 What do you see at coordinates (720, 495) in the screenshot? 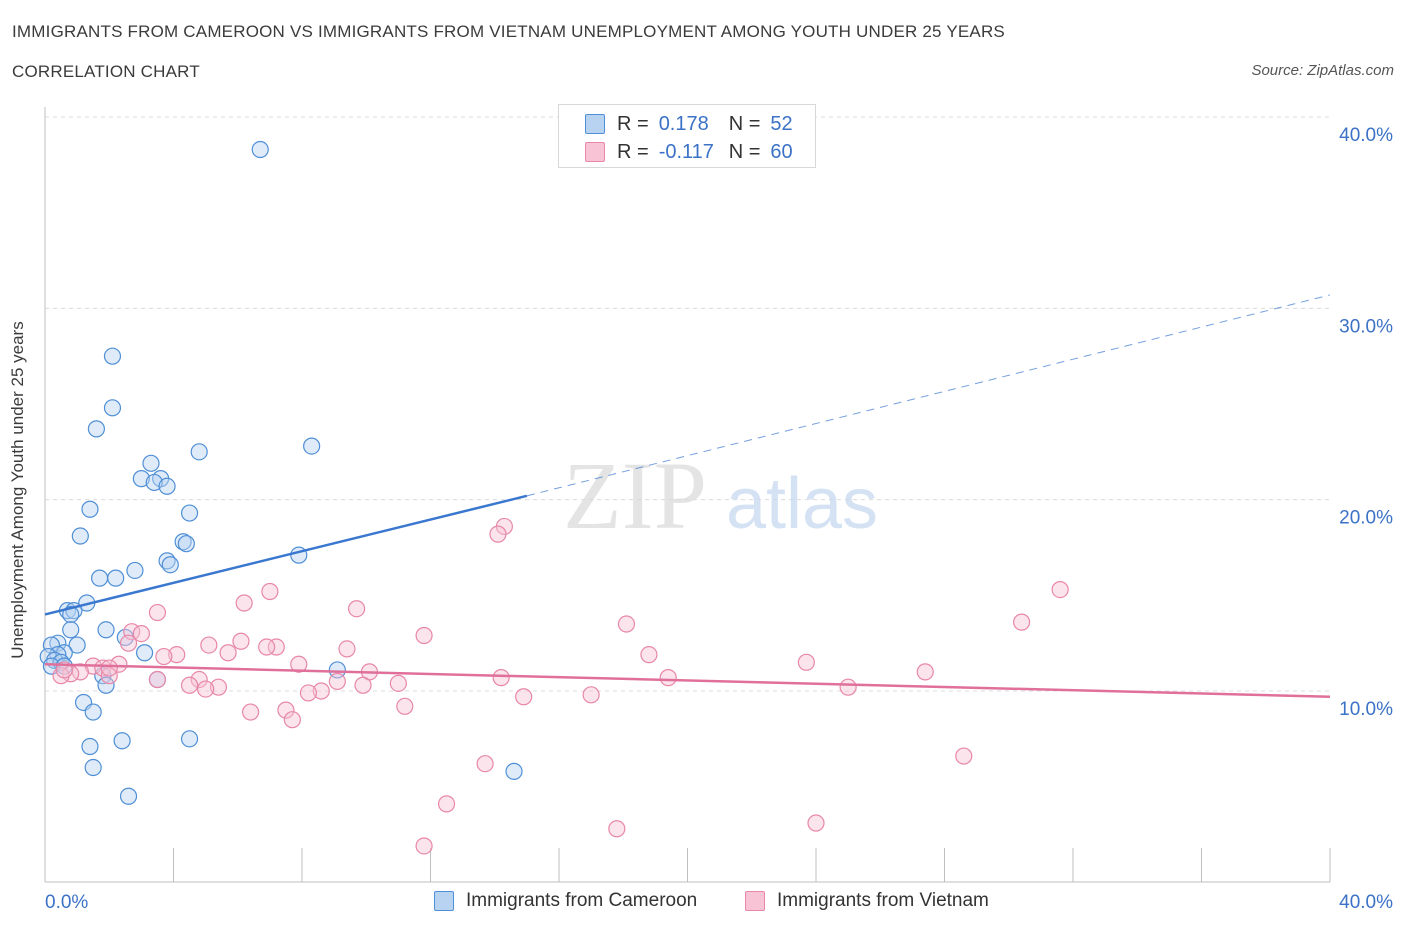
I see `watermark: ZIP atlas` at bounding box center [720, 495].